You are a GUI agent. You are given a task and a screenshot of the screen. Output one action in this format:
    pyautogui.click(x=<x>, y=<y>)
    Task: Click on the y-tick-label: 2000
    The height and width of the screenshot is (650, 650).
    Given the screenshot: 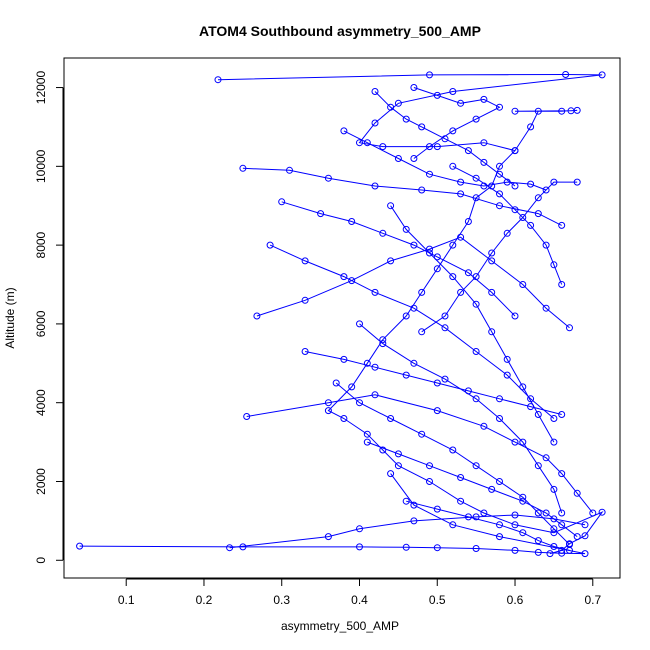 What is the action you would take?
    pyautogui.click(x=41, y=481)
    